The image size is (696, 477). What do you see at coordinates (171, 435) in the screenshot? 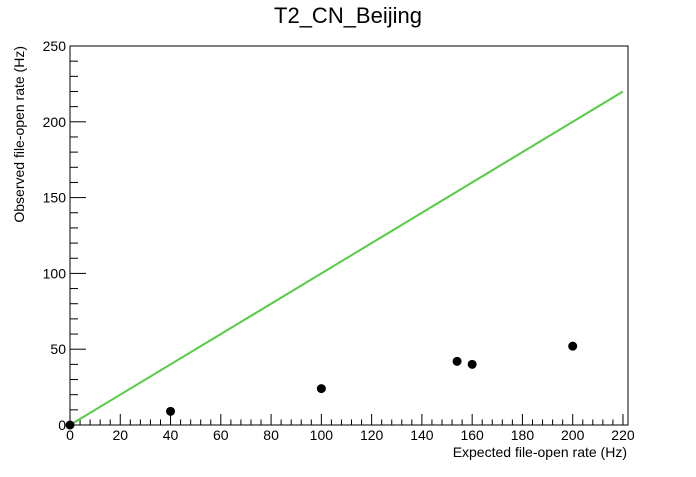
I see `x-tick-label: 40` at bounding box center [171, 435].